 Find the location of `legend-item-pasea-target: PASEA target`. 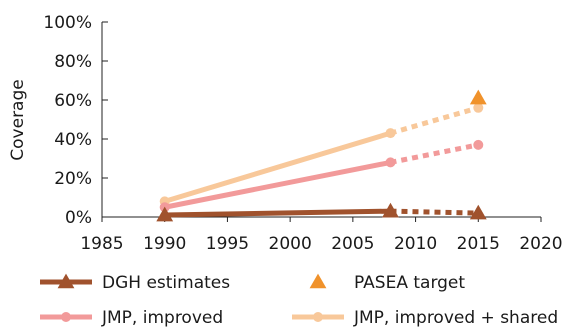

legend-item-pasea-target: PASEA target is located at coordinates (387, 283).